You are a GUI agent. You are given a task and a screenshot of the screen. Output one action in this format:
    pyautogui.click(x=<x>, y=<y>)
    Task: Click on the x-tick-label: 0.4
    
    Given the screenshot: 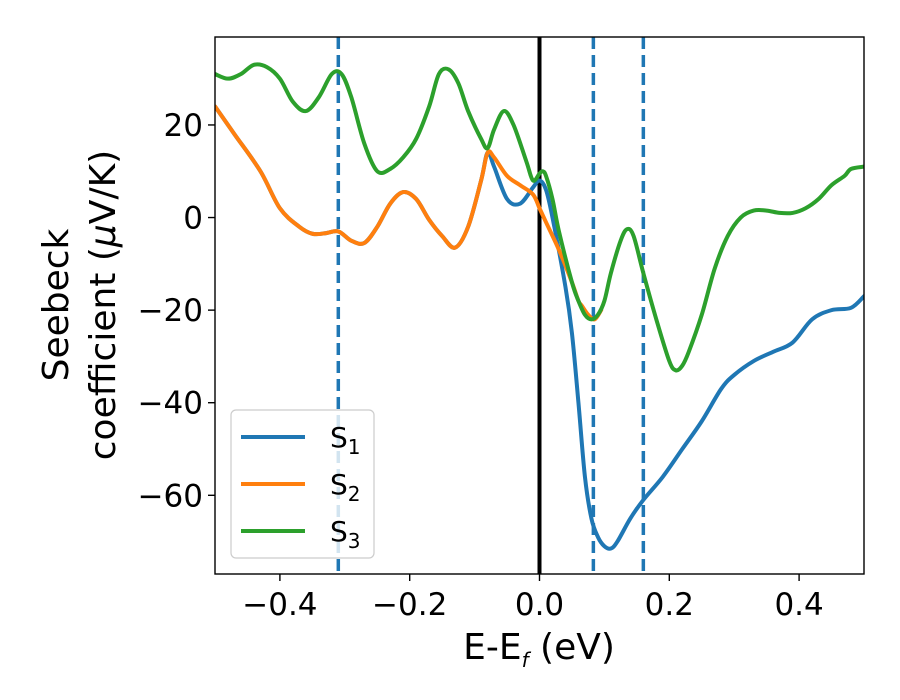 What is the action you would take?
    pyautogui.click(x=798, y=605)
    